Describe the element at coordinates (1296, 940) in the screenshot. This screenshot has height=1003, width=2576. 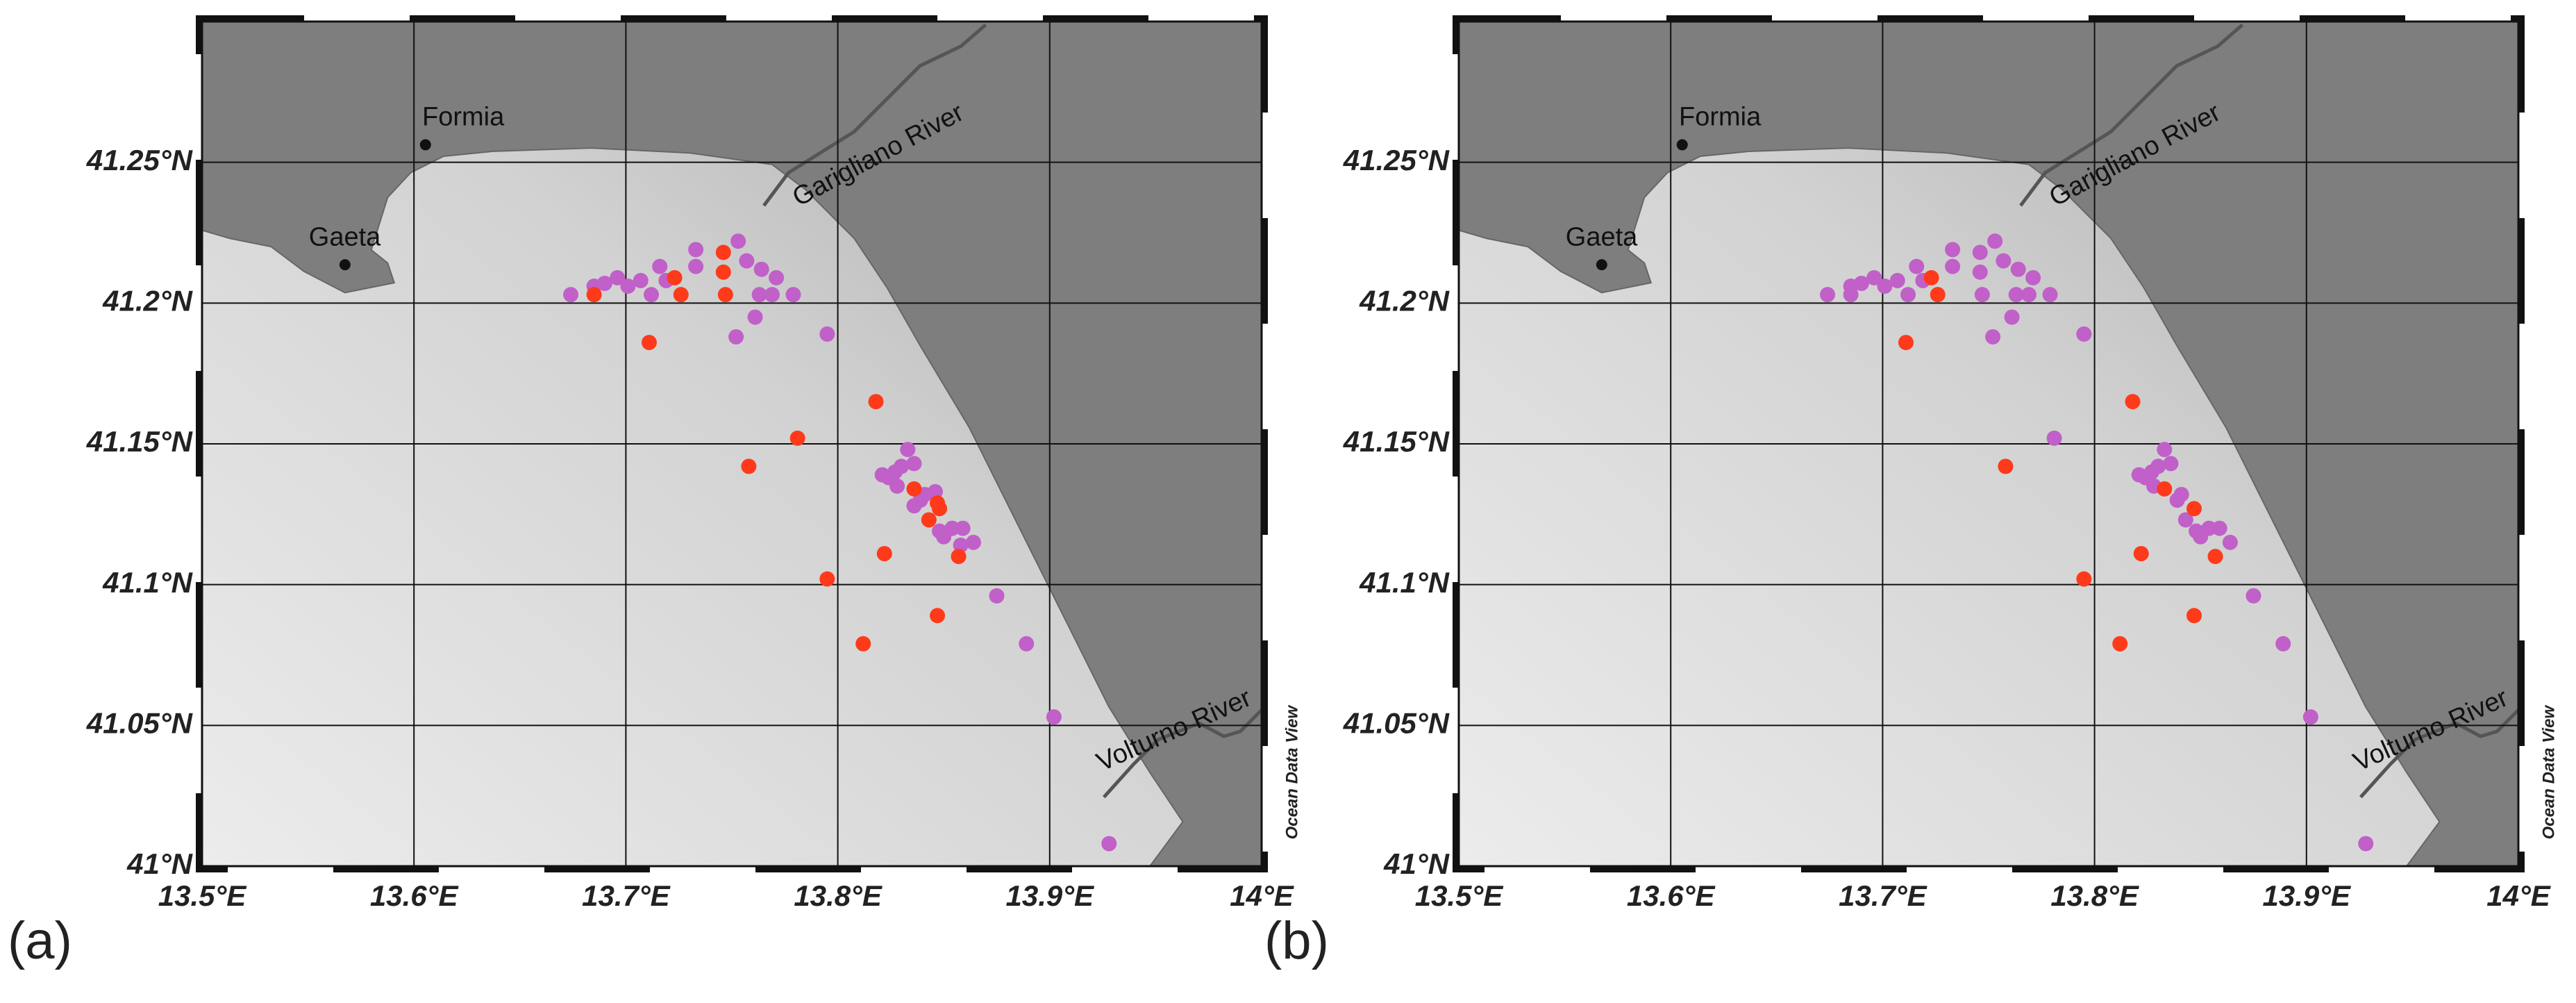
I see `panel-label: (b)` at that location.